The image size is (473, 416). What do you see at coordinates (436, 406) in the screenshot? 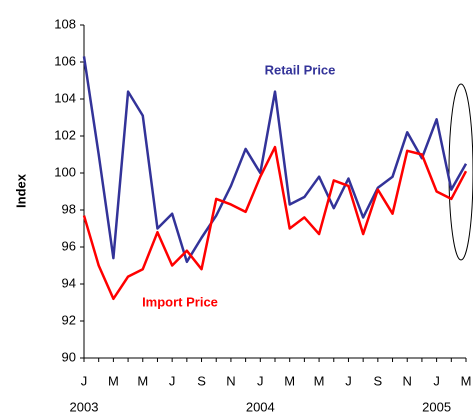
I see `year-label: 2005` at bounding box center [436, 406].